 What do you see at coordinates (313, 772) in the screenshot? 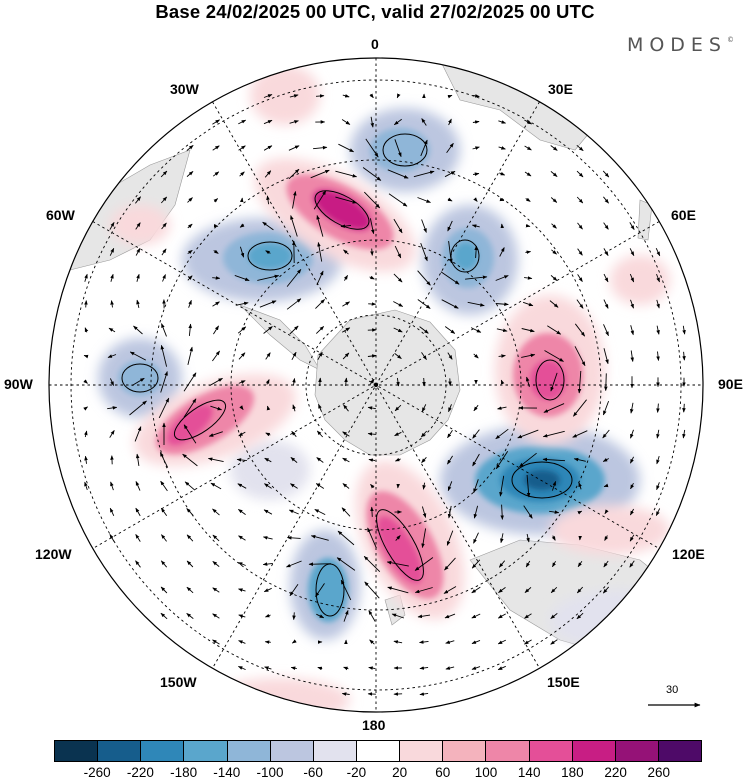
I see `colorbar-tick-label: -60` at bounding box center [313, 772].